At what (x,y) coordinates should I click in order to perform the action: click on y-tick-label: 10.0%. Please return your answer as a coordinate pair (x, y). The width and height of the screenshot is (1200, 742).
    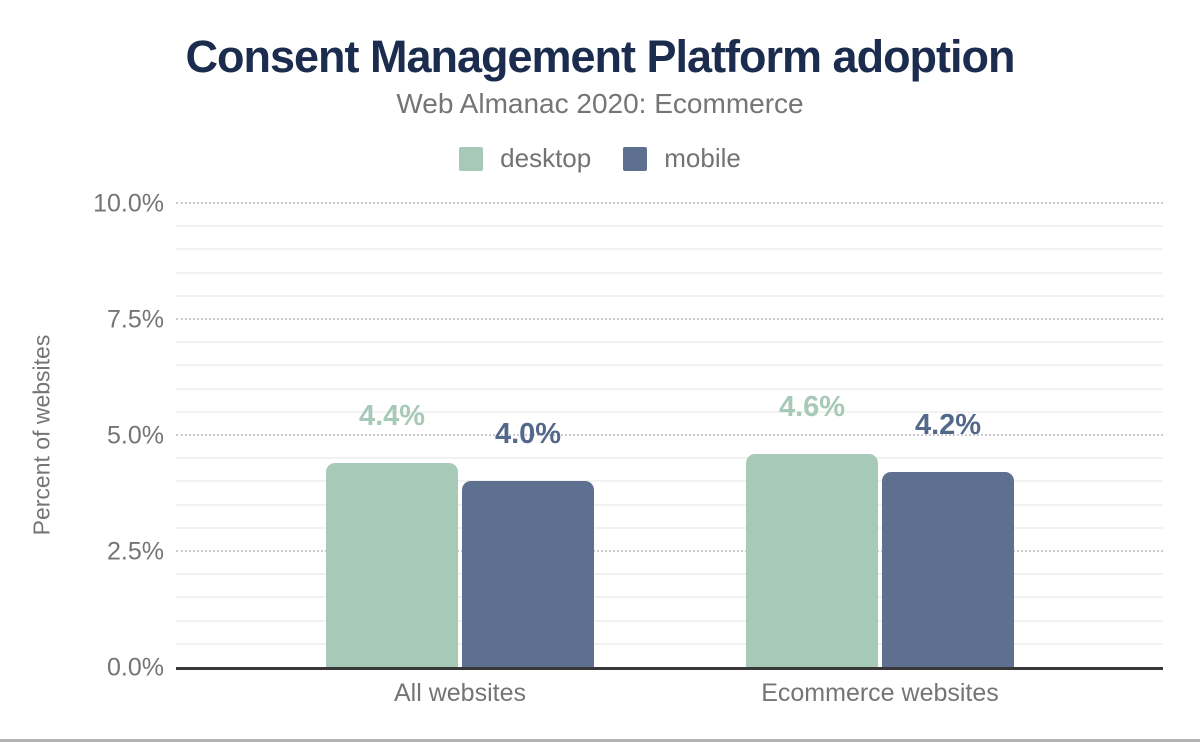
    Looking at the image, I should click on (128, 203).